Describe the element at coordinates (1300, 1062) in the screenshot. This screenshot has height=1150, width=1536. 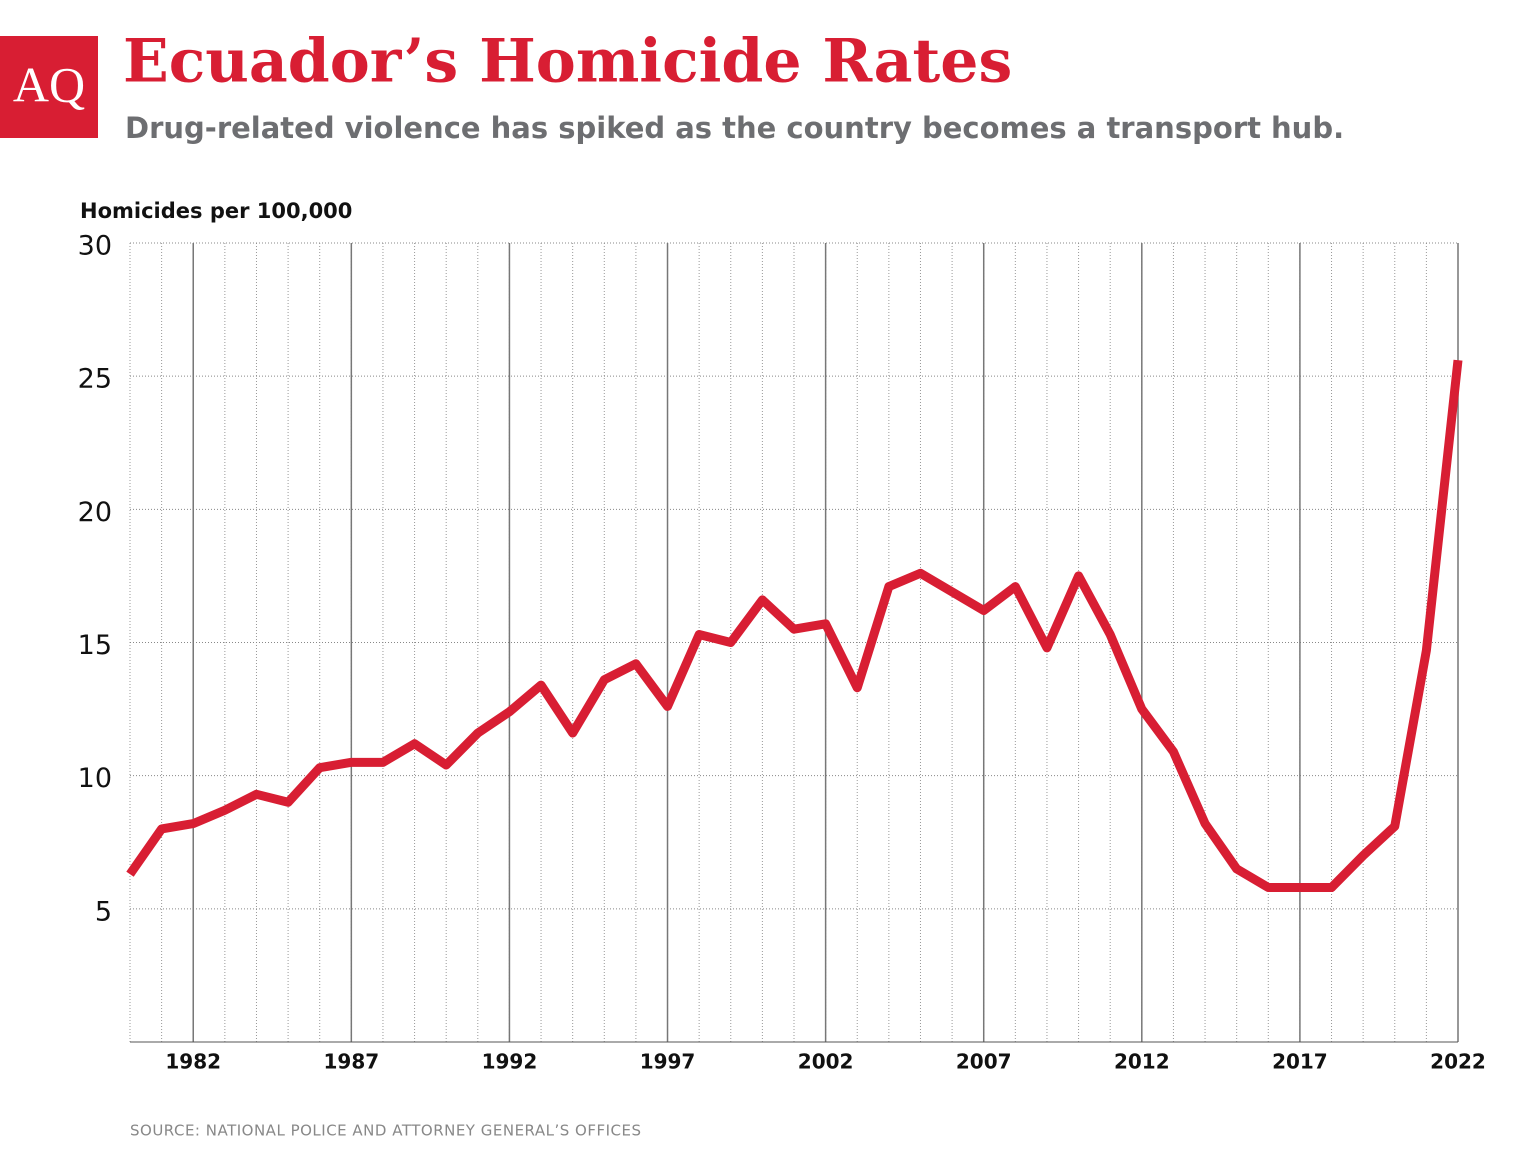
I see `x-tick-label: 2017` at that location.